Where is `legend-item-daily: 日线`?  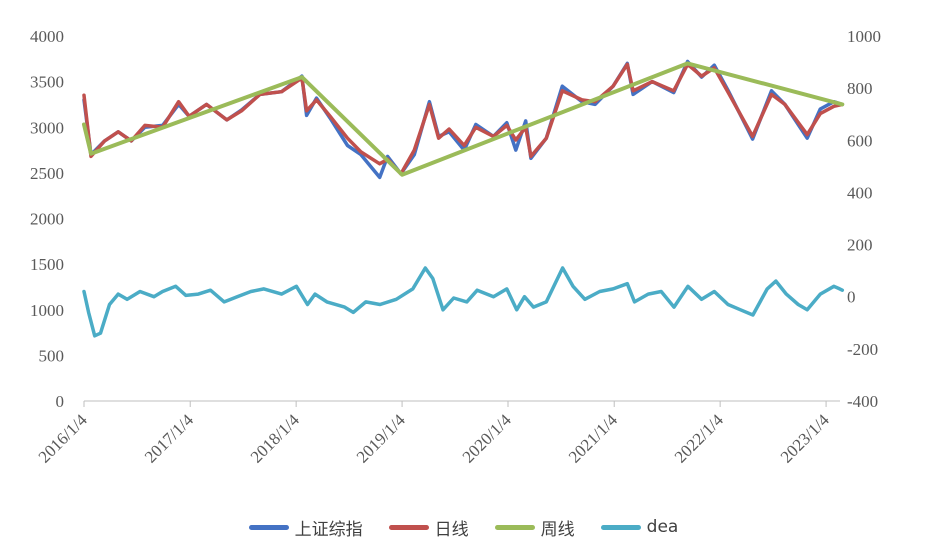 legend-item-daily: 日线 is located at coordinates (428, 527).